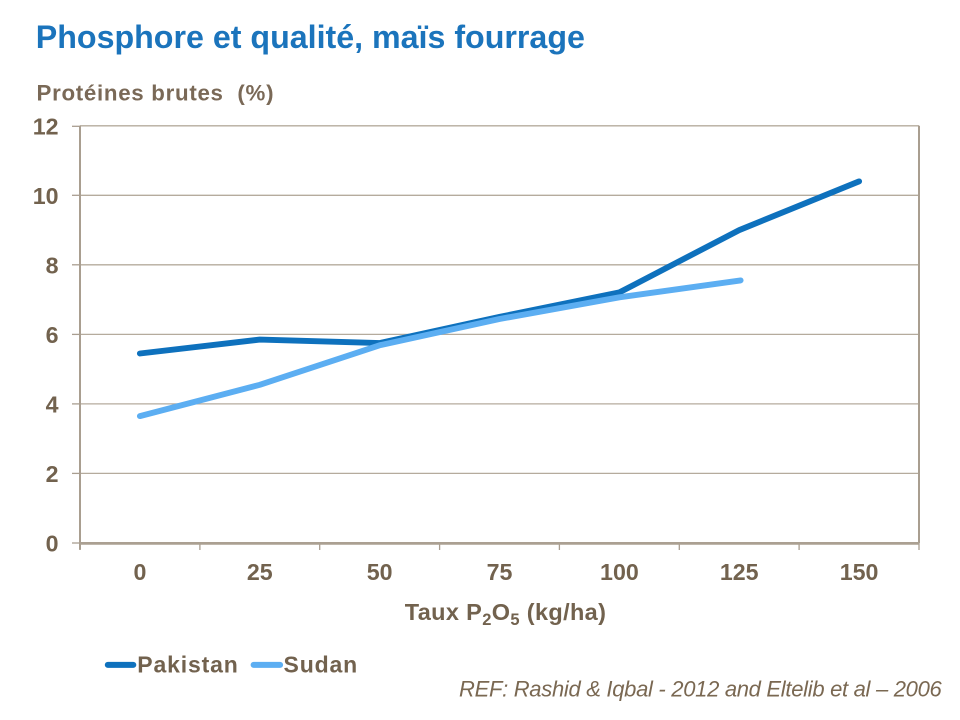 The height and width of the screenshot is (720, 960). I want to click on svg-text: 12, so click(46, 126).